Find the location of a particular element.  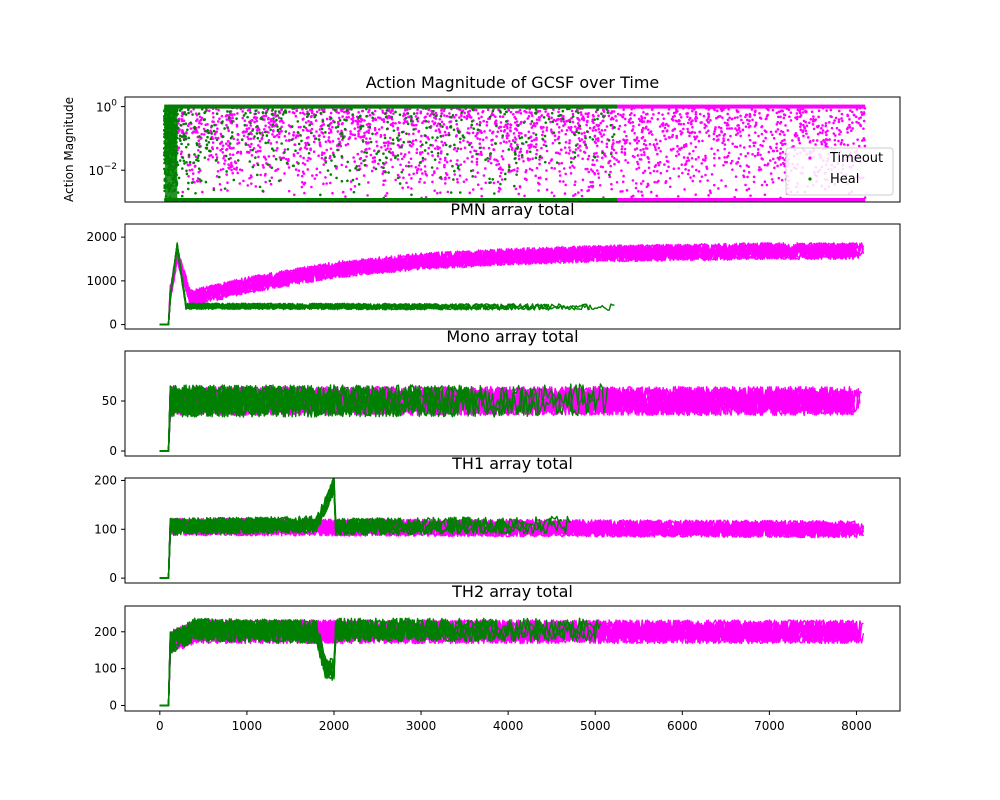

y-tick-label: 1000 is located at coordinates (101, 281).